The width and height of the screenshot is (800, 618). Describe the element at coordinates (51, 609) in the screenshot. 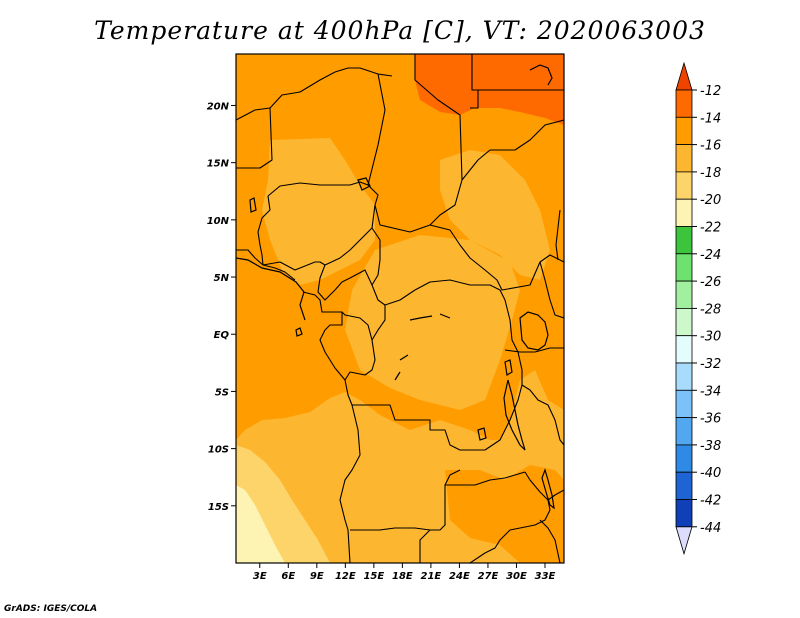

I see `credit-label: GrADS: IGES/COLA` at that location.